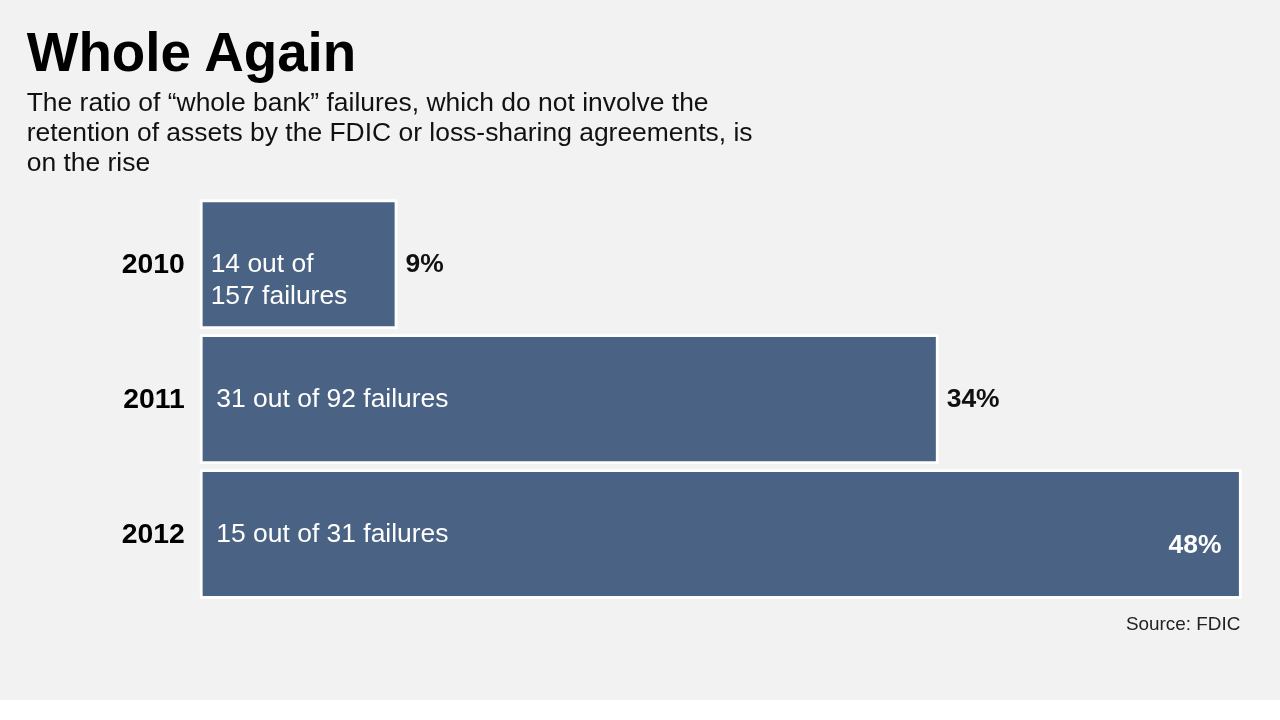 The image size is (1280, 720). I want to click on chart-subtitle: The ratio of “whole bank” failures, which do not involve the retention of assets by the FDIC or loss-sharing agreements, is on the rise, so click(389, 131).